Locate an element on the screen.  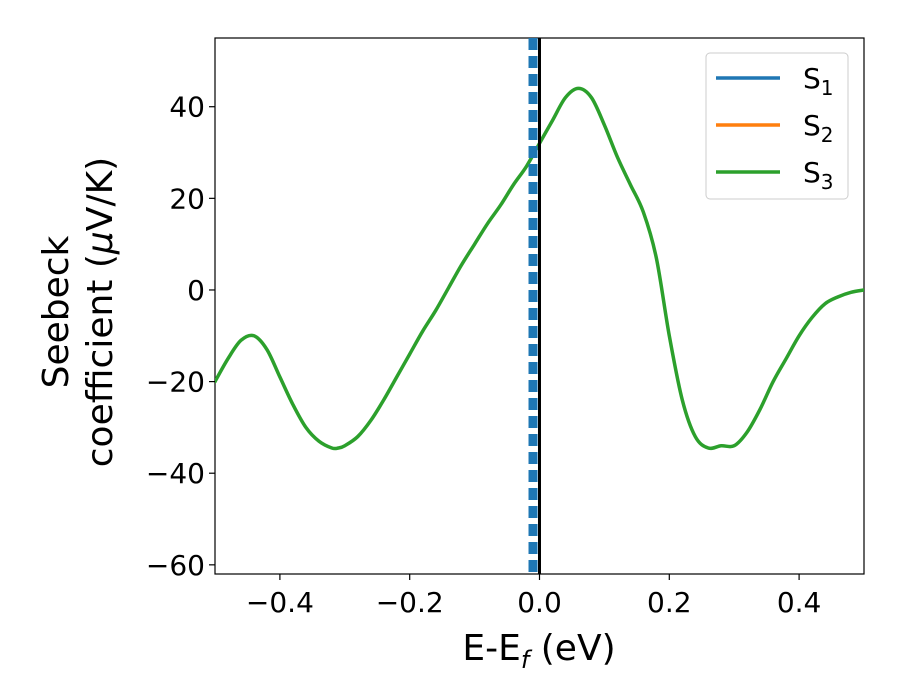
x-tick-label: −0.2 is located at coordinates (410, 602).